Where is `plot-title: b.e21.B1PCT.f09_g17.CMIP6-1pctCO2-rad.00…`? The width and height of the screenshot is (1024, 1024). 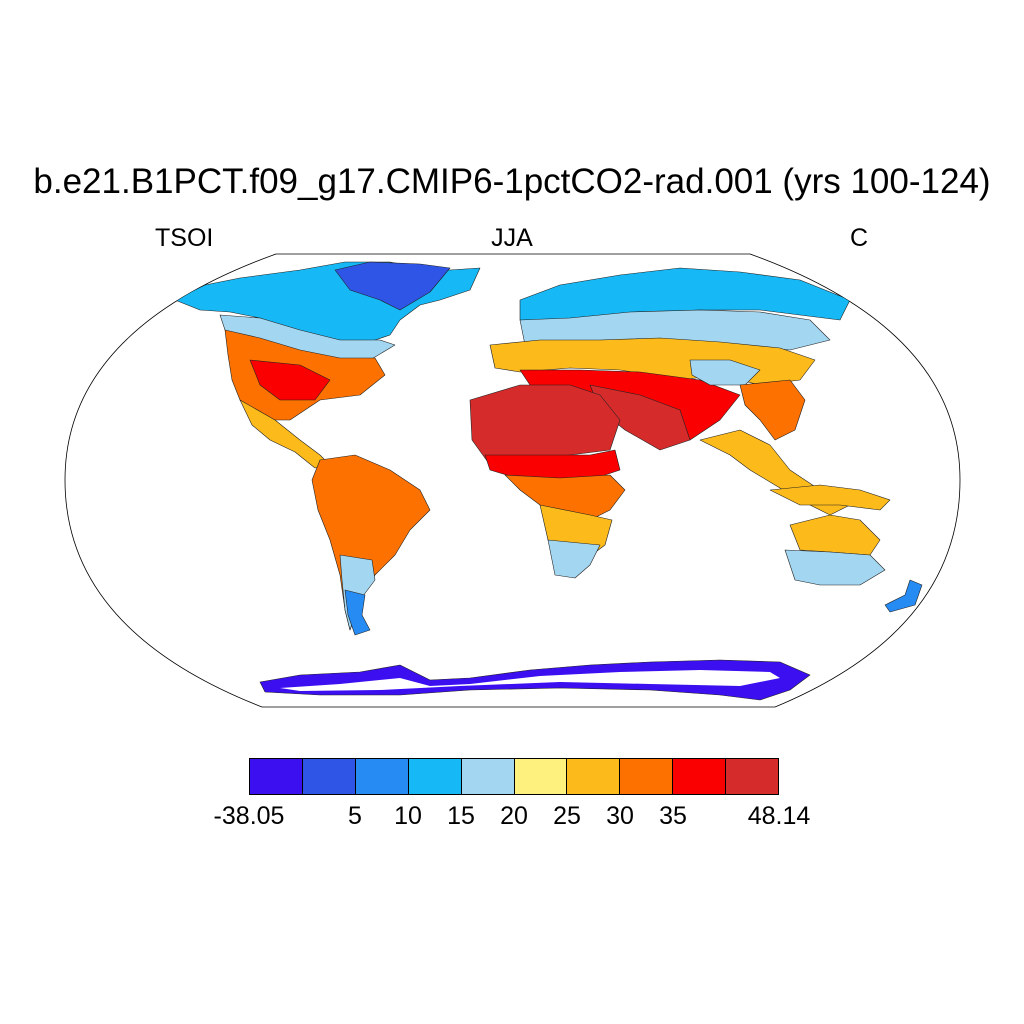
plot-title: b.e21.B1PCT.f09_g17.CMIP6-1pctCO2-rad.00… is located at coordinates (512, 181).